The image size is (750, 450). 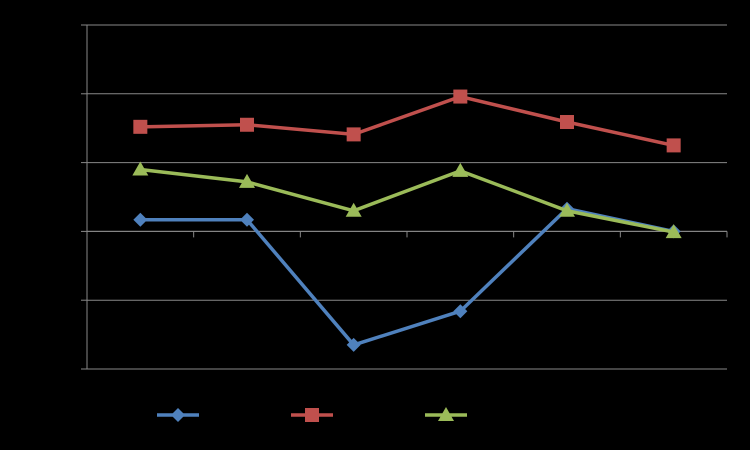 What do you see at coordinates (75, 93) in the screenshot?
I see `y-tick-label: 2` at bounding box center [75, 93].